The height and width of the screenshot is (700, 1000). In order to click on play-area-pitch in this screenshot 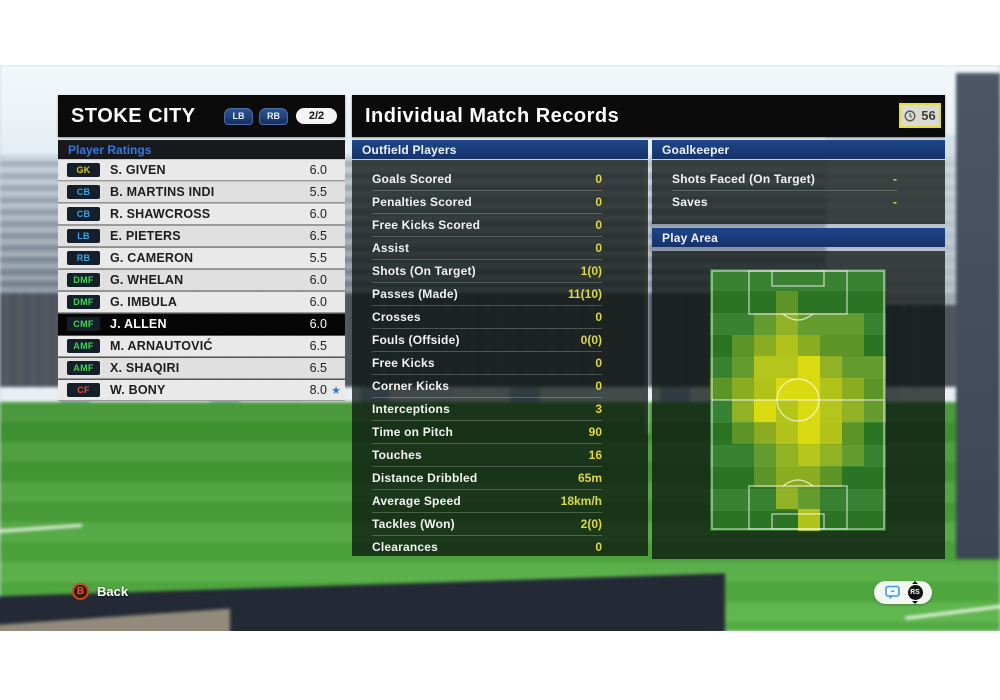, I will do `click(798, 400)`.